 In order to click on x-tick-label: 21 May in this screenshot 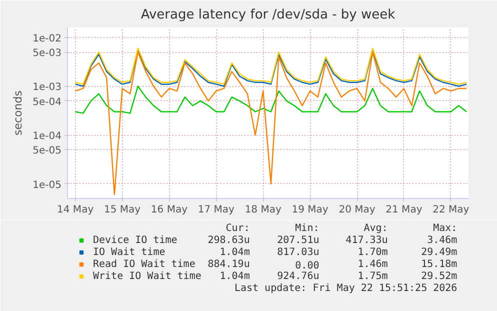, I will do `click(404, 210)`.